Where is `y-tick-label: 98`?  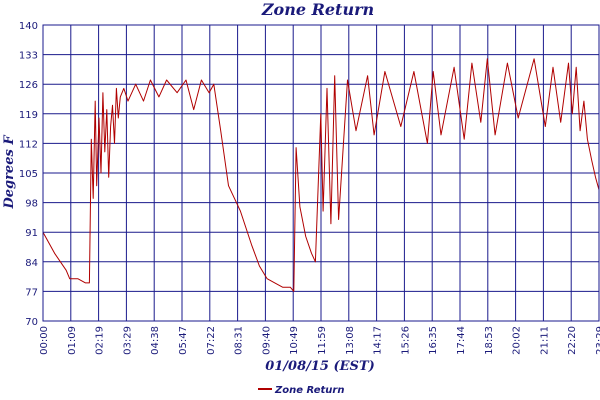
y-tick-label: 98 is located at coordinates (31, 204).